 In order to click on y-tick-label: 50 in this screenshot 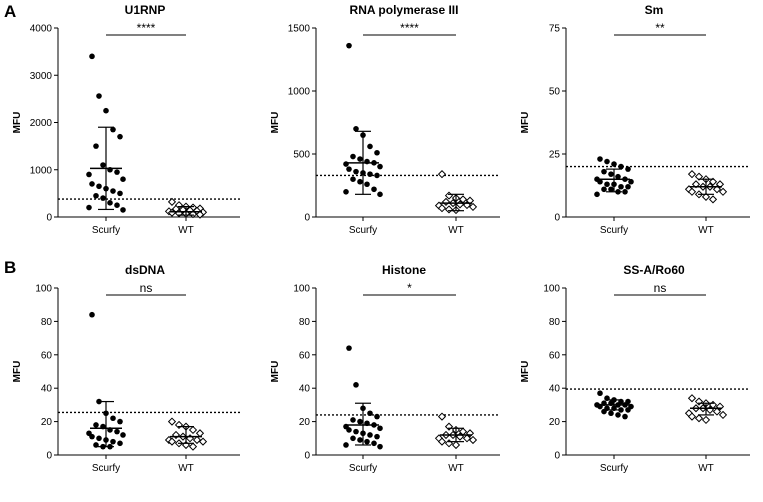, I will do `click(555, 92)`.